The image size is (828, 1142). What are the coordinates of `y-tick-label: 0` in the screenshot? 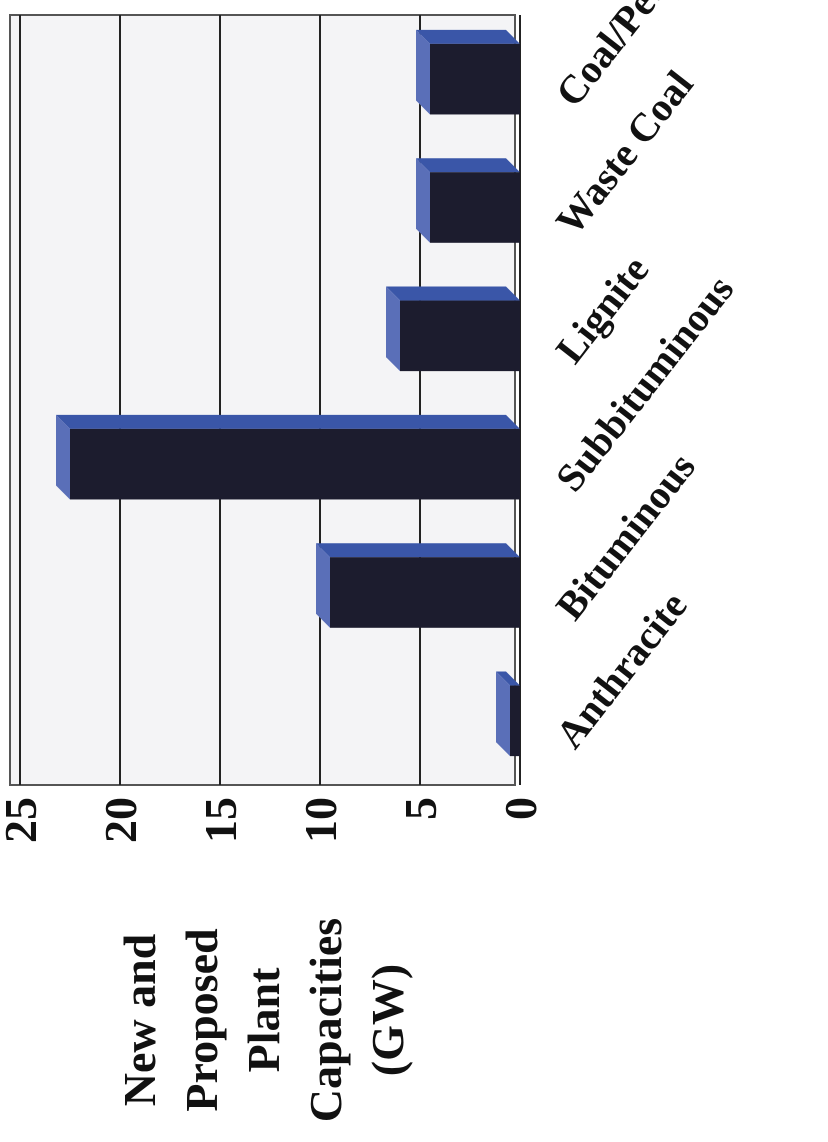 It's located at (520, 808).